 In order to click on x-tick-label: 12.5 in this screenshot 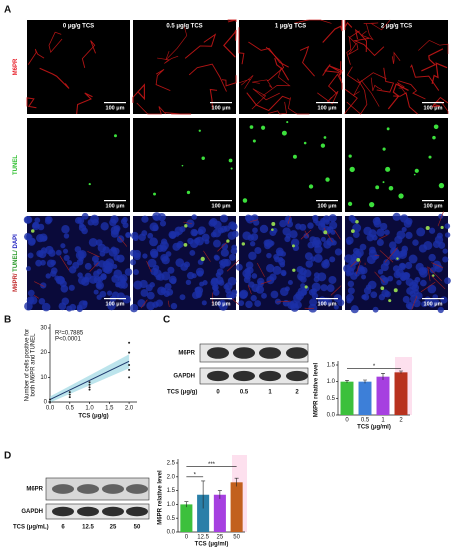, I will do `click(203, 538)`.